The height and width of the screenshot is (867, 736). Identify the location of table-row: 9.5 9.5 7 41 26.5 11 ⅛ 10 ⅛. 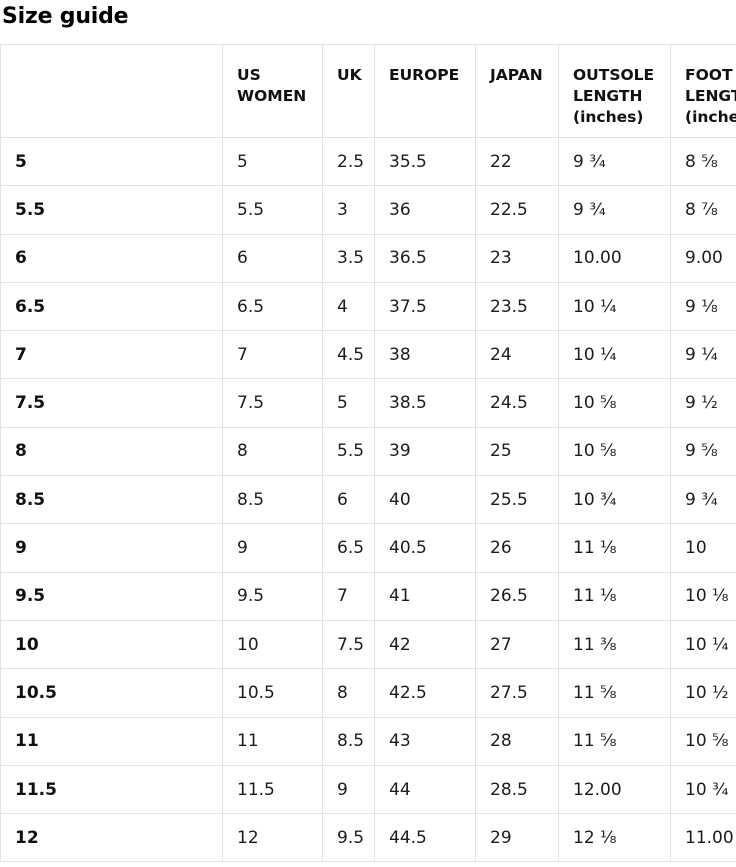
(368, 596).